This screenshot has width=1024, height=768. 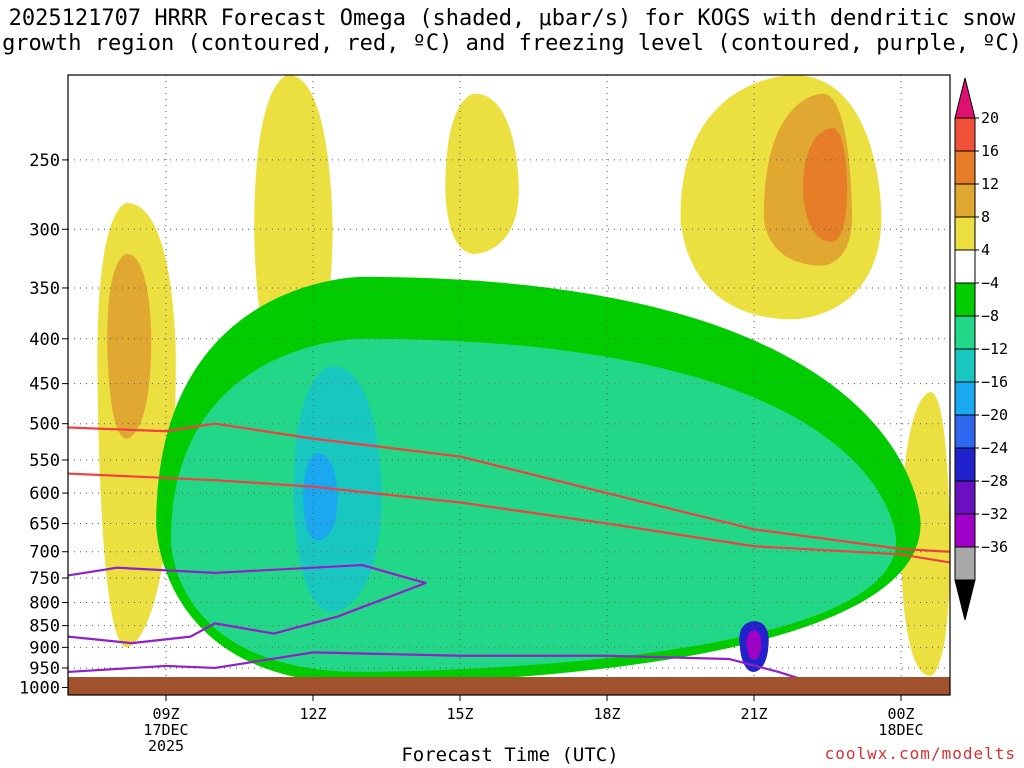 I want to click on credit-link: coolwx.com/modelts, so click(x=920, y=753).